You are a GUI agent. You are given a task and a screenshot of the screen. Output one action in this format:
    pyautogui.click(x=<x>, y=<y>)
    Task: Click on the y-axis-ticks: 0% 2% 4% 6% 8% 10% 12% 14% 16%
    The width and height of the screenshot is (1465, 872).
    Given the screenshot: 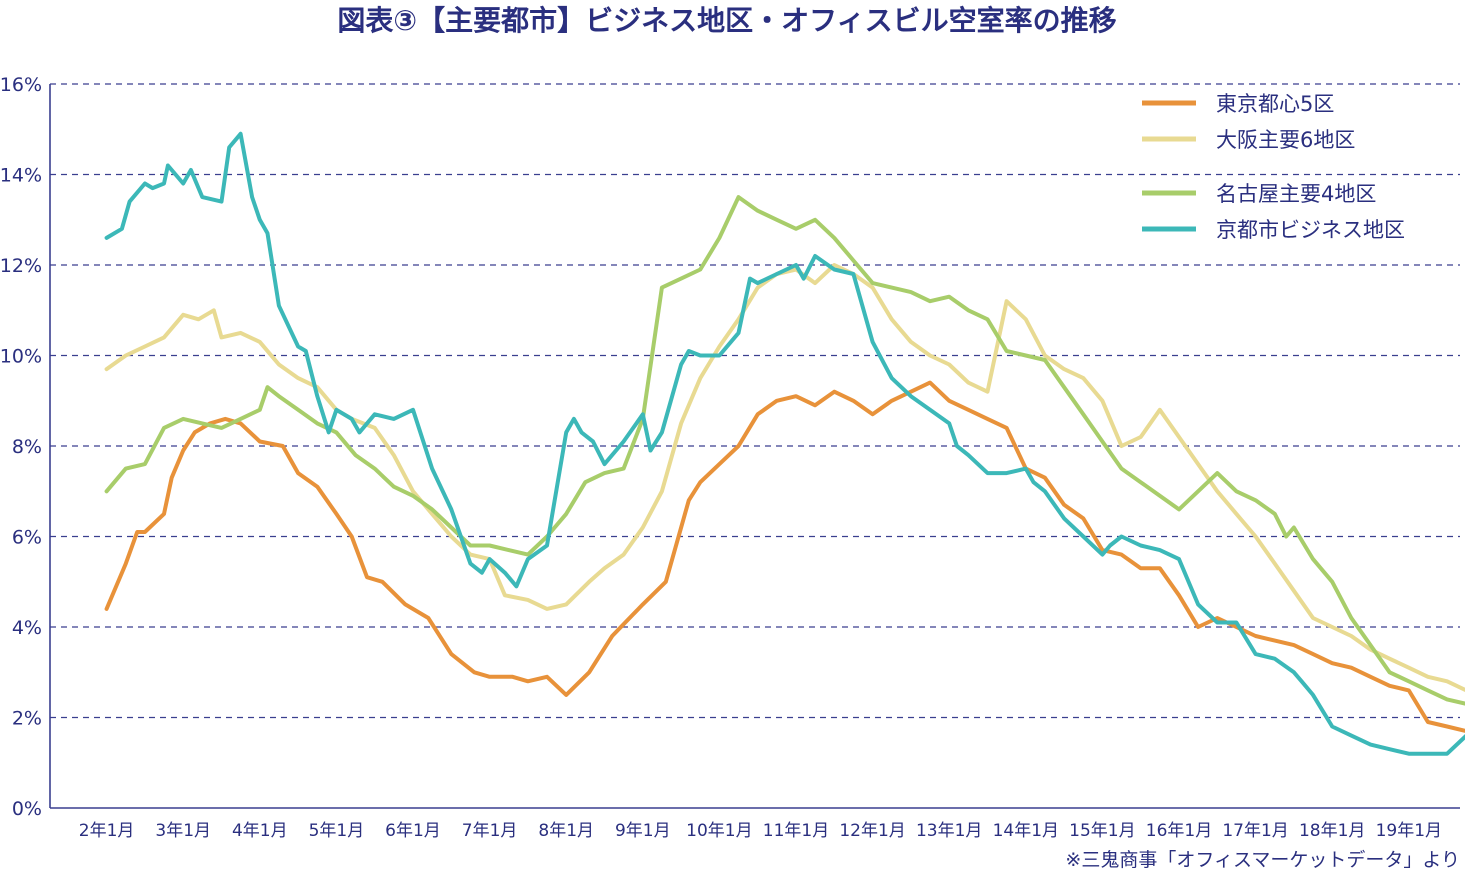 What is the action you would take?
    pyautogui.click(x=21, y=447)
    